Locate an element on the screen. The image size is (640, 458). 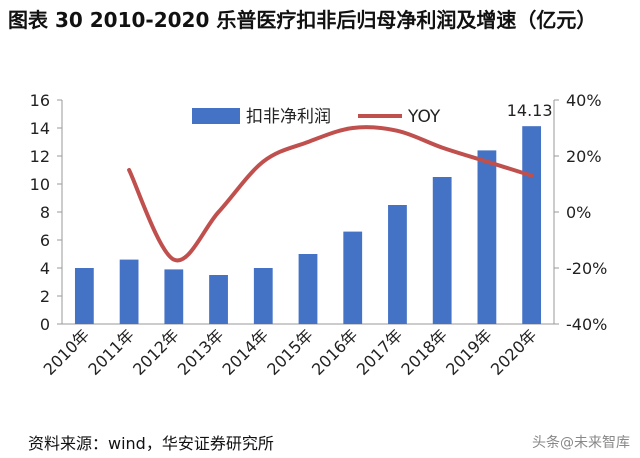
x-tick-label: 2018年 is located at coordinates (424, 352).